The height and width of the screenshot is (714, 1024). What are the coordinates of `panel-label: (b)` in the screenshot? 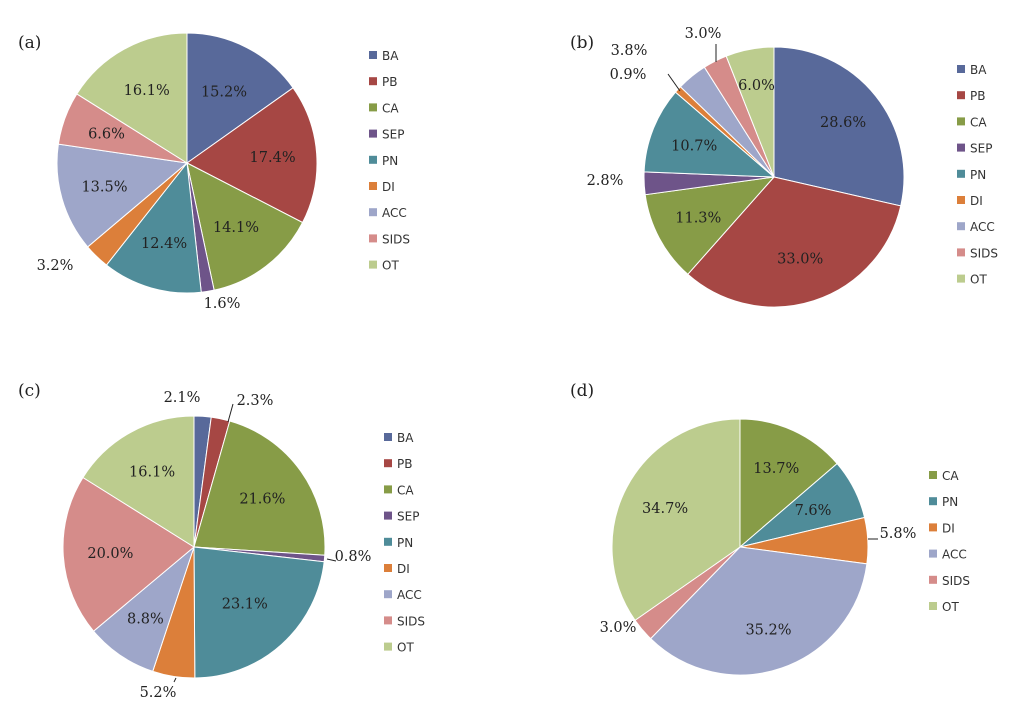 It's located at (582, 43).